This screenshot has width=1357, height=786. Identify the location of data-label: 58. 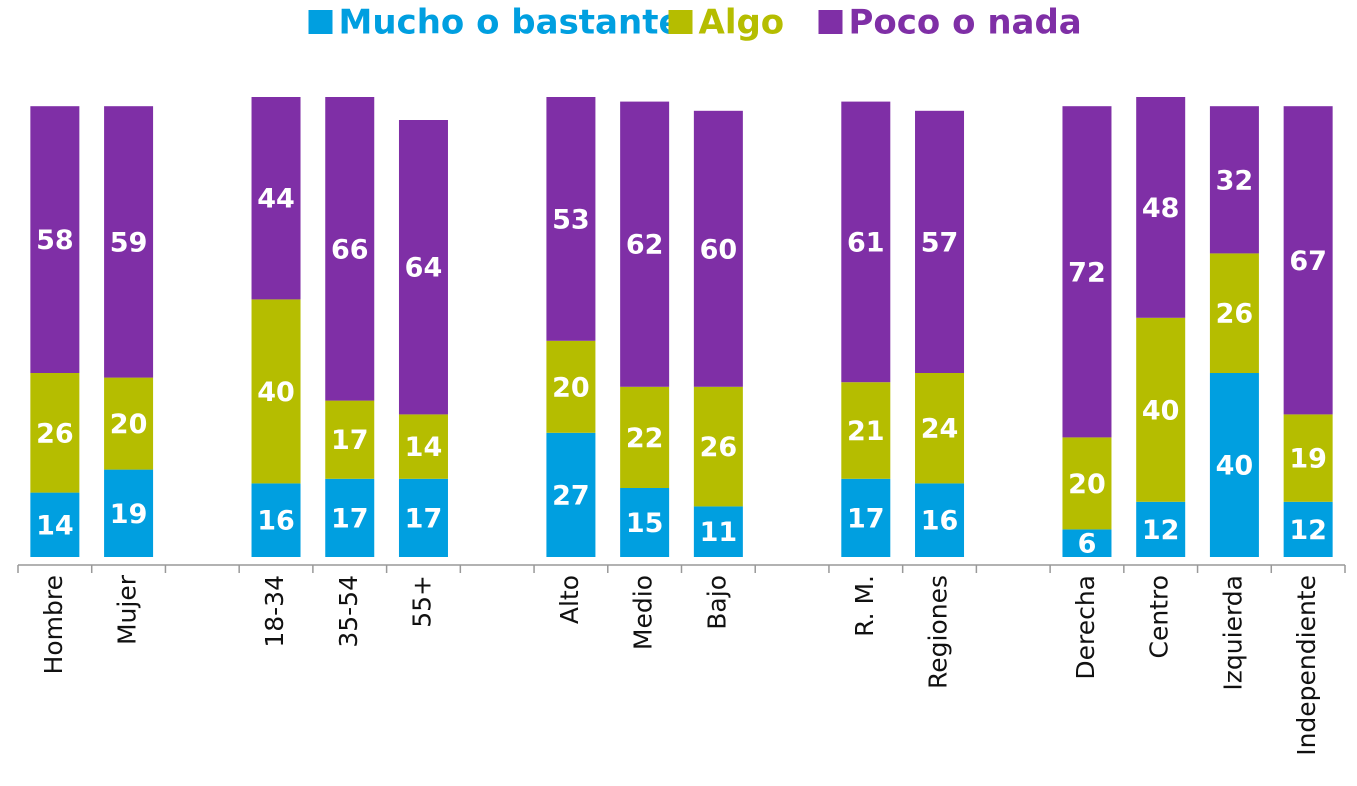
(55, 240).